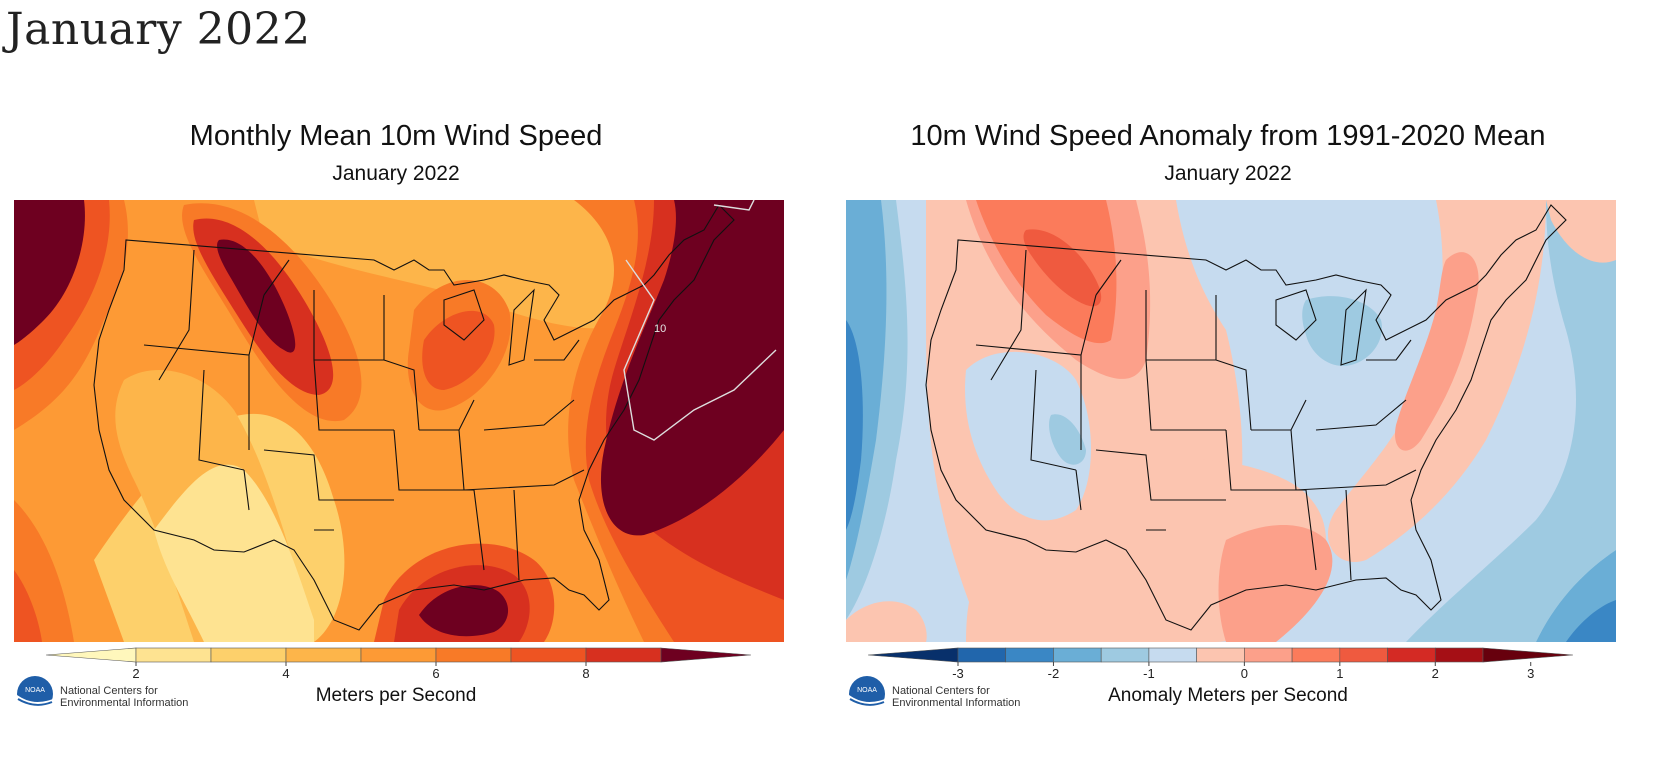  Describe the element at coordinates (1530, 673) in the screenshot. I see `colorbar-tick-label: 3` at that location.